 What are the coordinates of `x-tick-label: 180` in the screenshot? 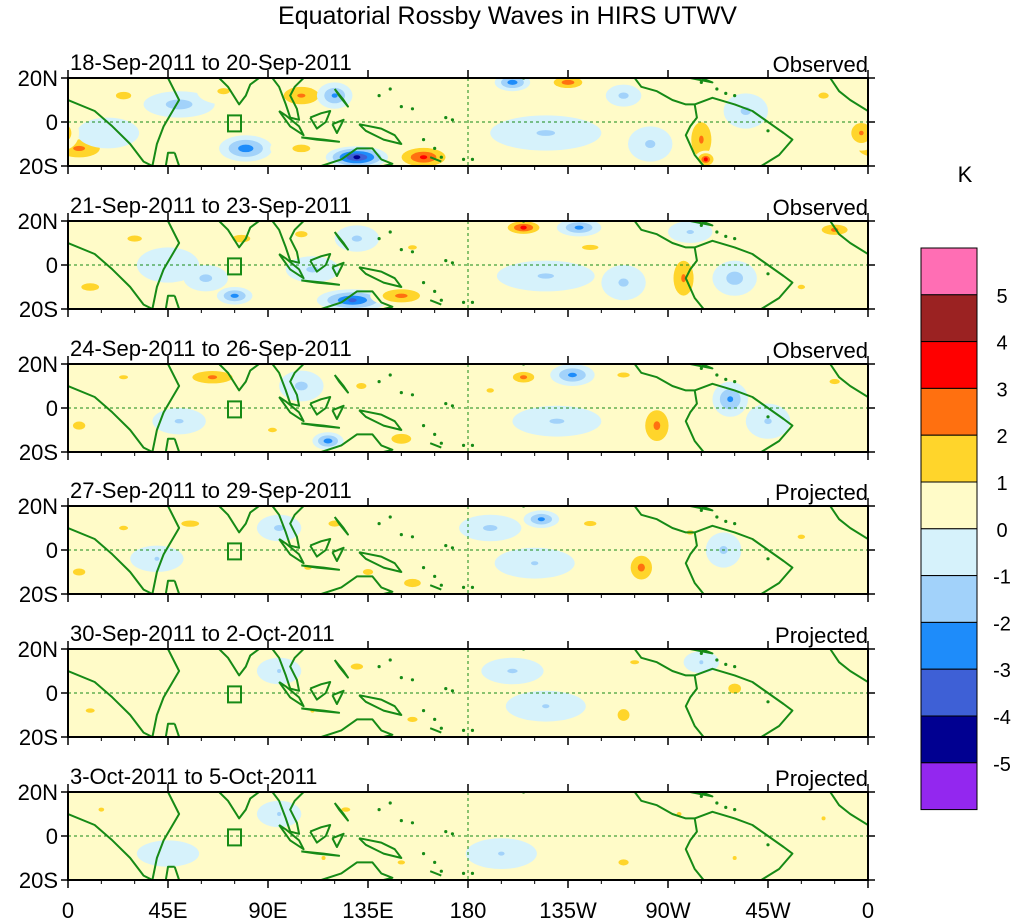 It's located at (468, 910).